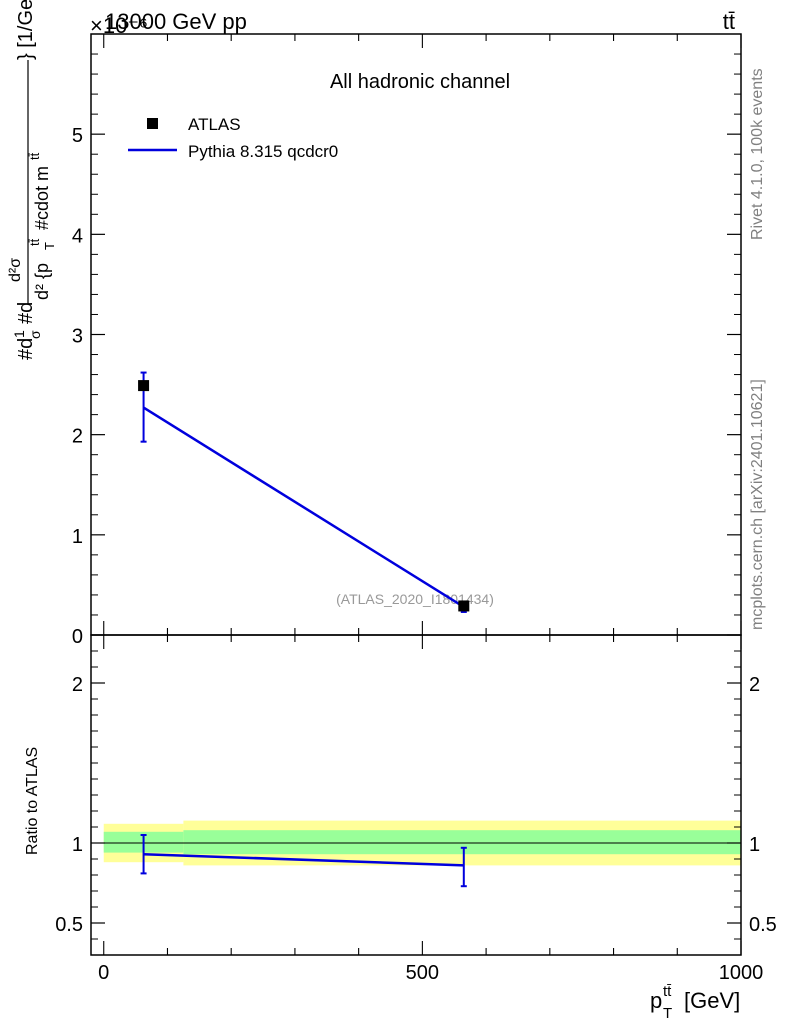 This screenshot has width=786, height=1024. I want to click on legend-marker-atlas, so click(152, 123).